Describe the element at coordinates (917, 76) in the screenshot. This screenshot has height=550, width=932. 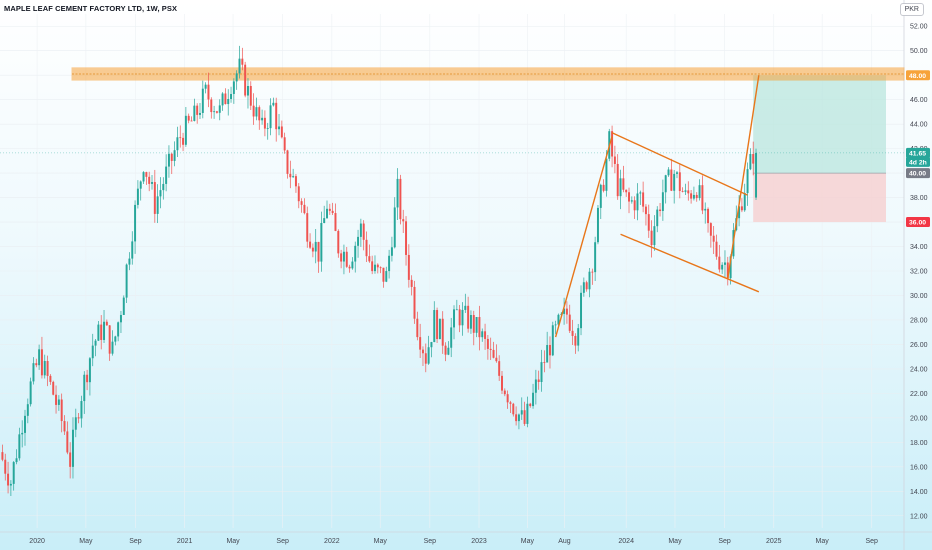
I see `target-price-label: 48.00` at that location.